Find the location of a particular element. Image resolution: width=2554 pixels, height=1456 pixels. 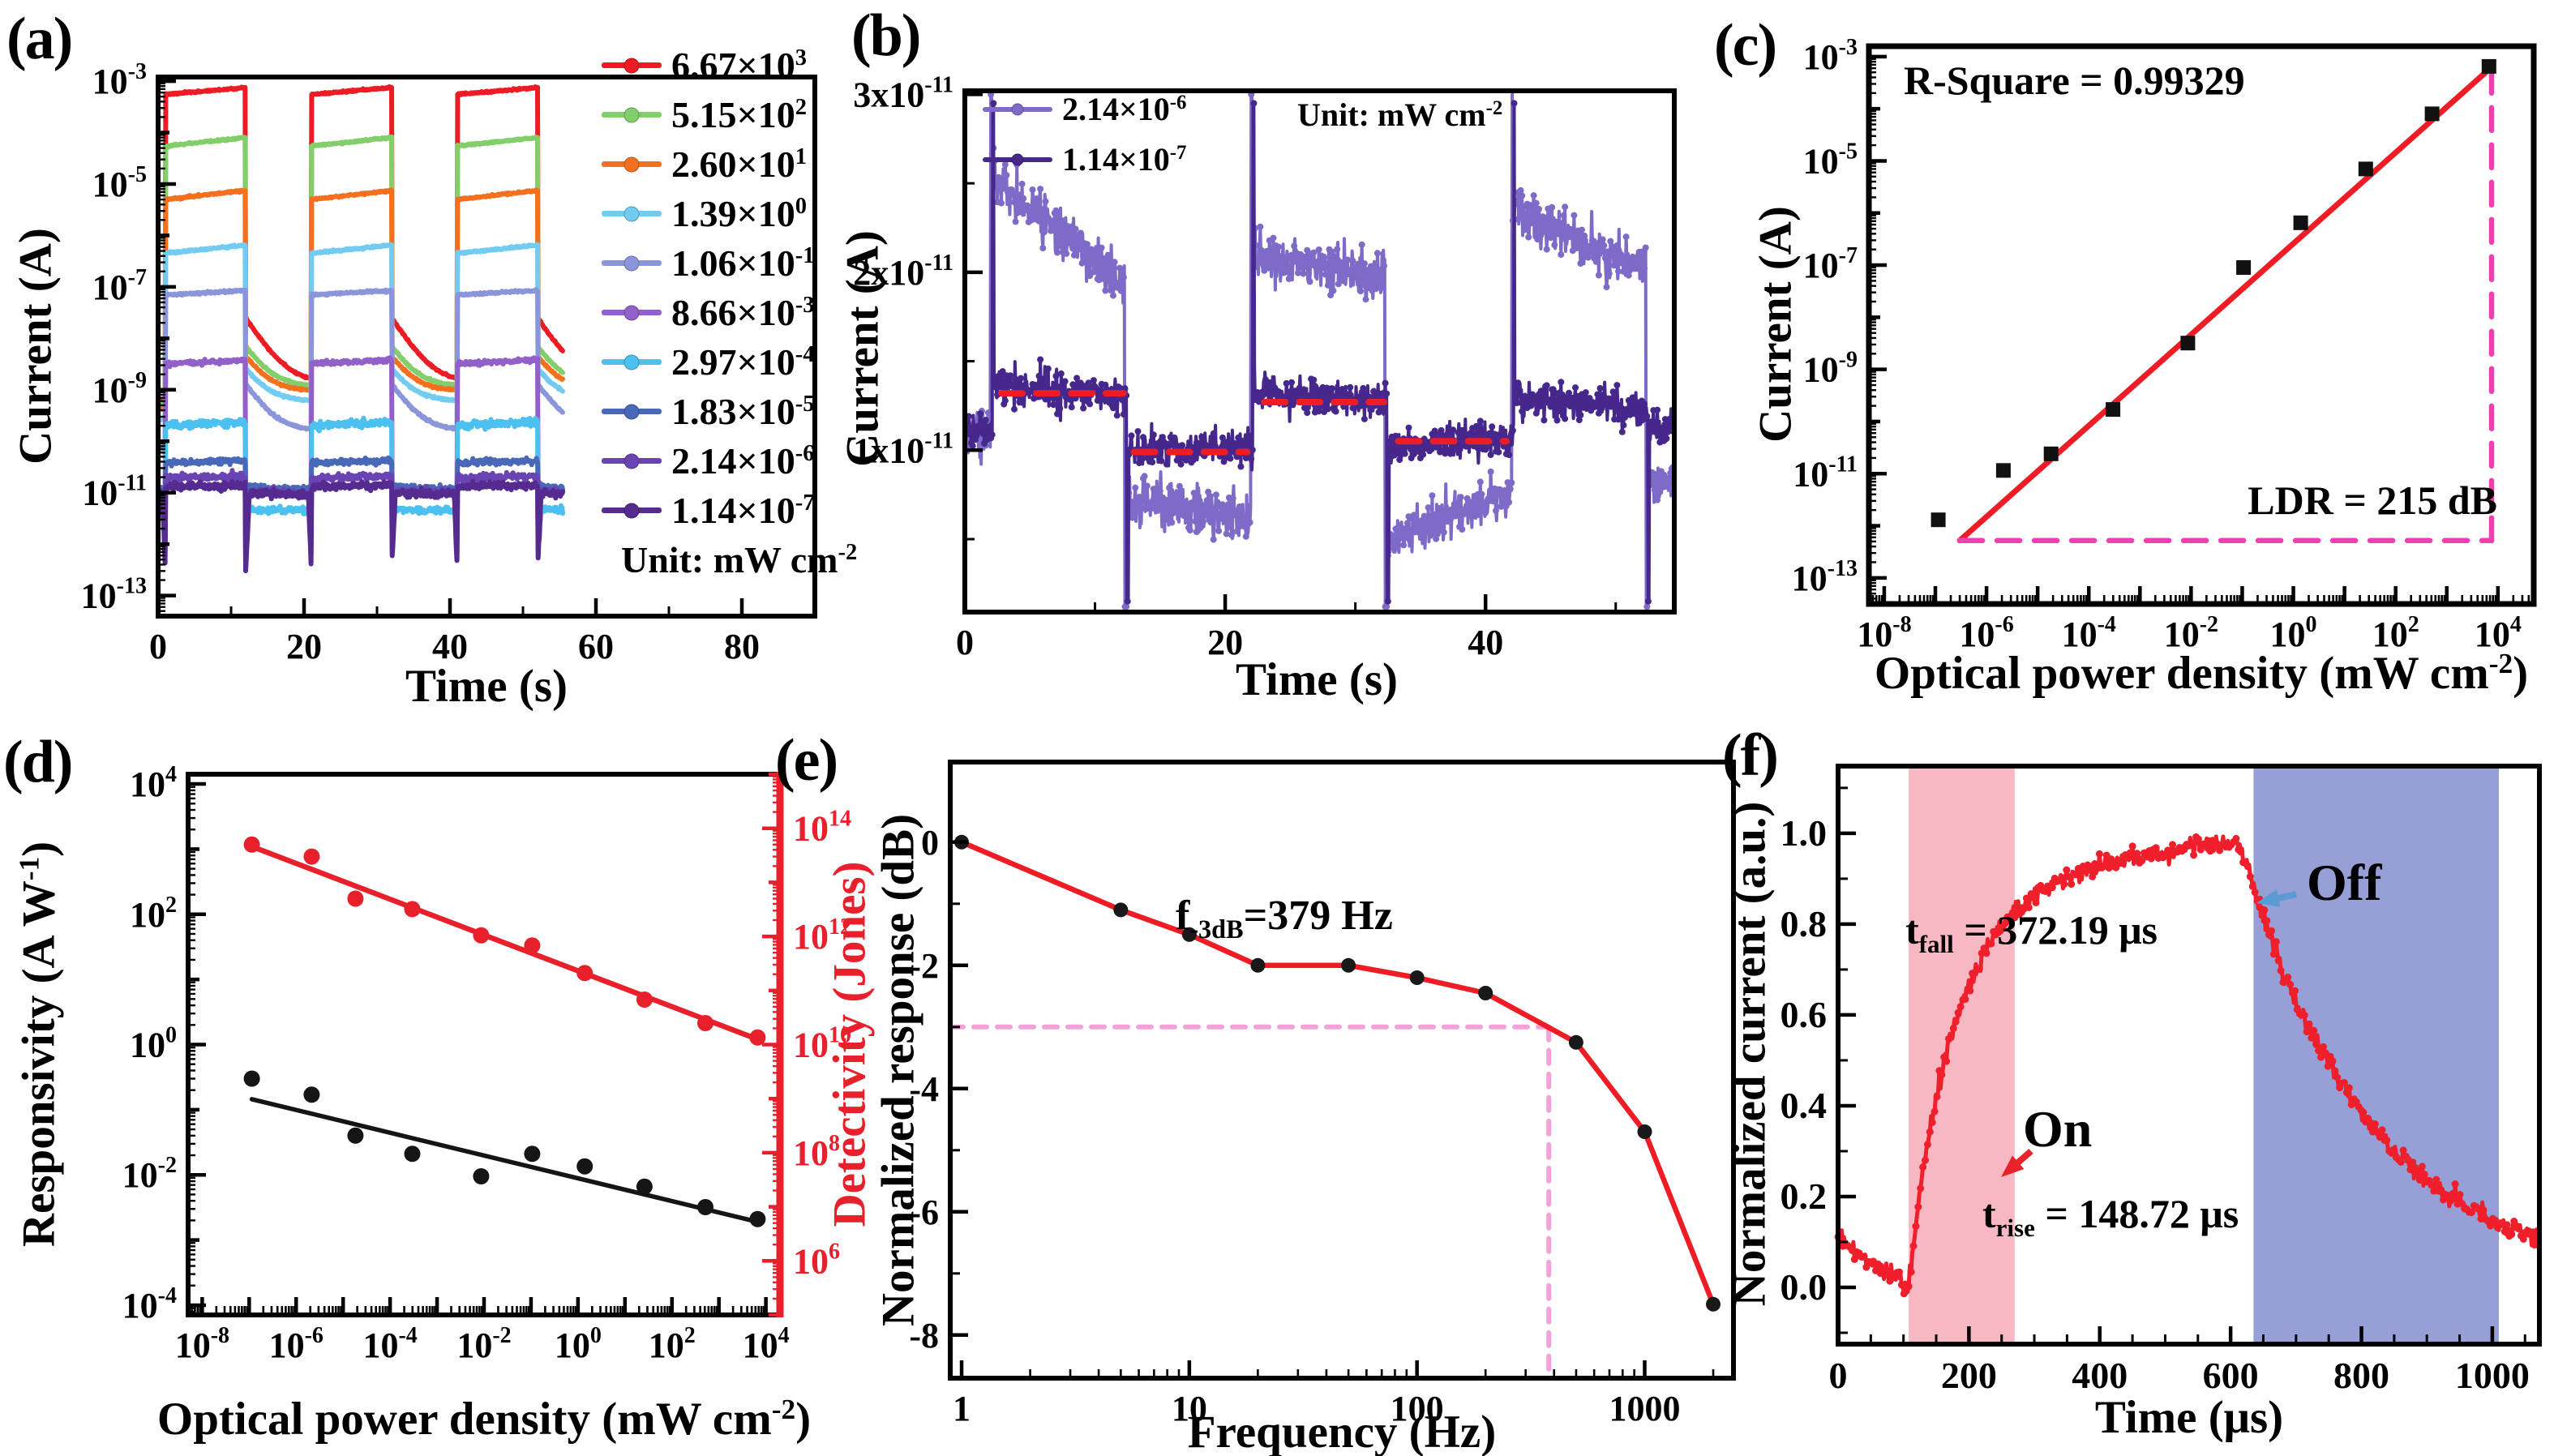

tick-label: 800 is located at coordinates (2361, 1375).